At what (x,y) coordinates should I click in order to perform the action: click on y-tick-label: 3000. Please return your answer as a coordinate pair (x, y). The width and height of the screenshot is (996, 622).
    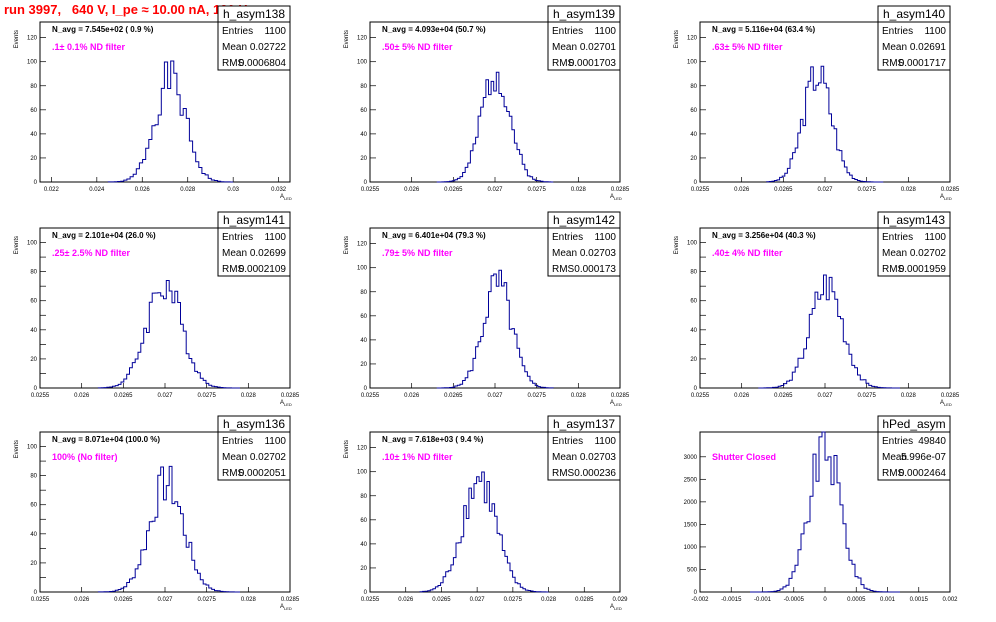
    Looking at the image, I should click on (691, 458).